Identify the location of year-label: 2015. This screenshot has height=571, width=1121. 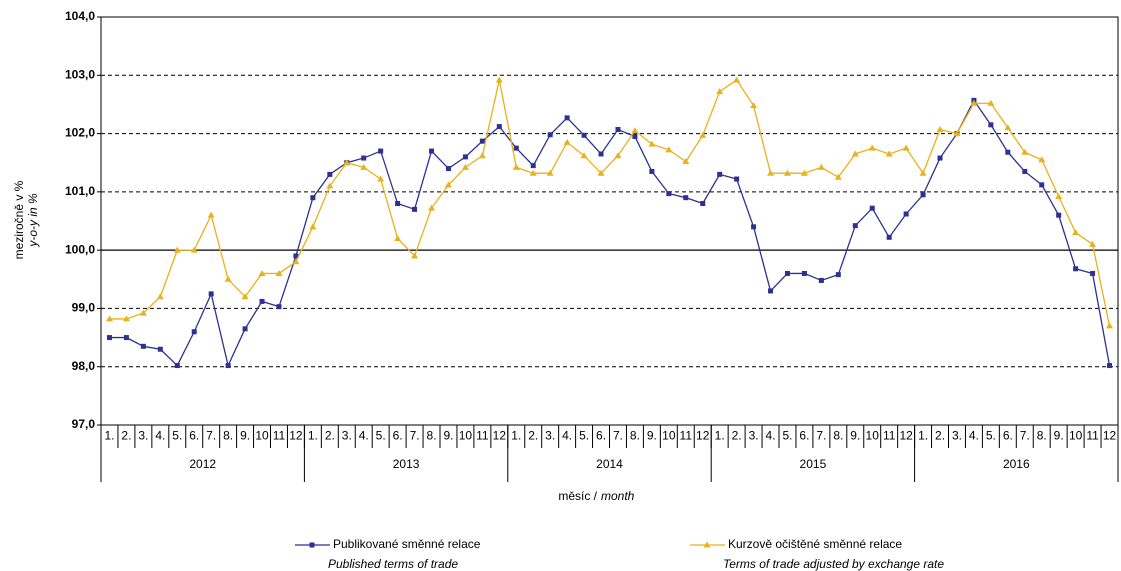
(813, 464).